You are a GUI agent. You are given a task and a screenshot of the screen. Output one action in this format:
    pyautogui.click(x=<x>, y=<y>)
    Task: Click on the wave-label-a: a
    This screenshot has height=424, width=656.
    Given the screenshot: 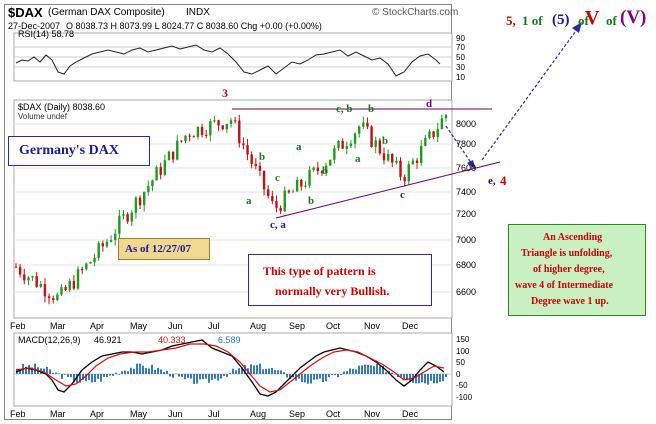 What is the action you would take?
    pyautogui.click(x=299, y=147)
    